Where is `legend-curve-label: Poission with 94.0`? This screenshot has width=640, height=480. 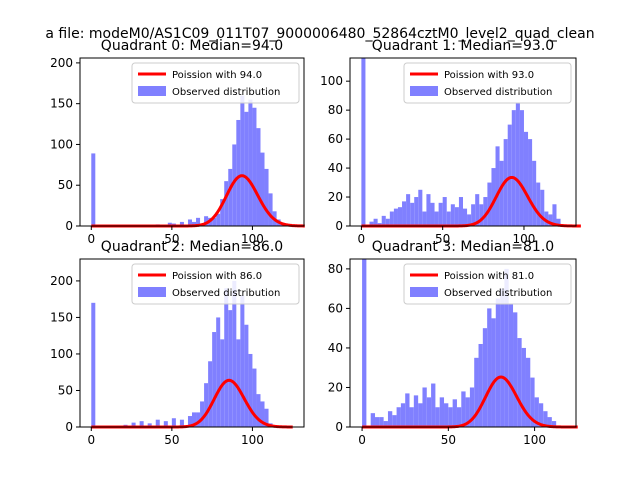 legend-curve-label: Poission with 94.0 is located at coordinates (217, 75).